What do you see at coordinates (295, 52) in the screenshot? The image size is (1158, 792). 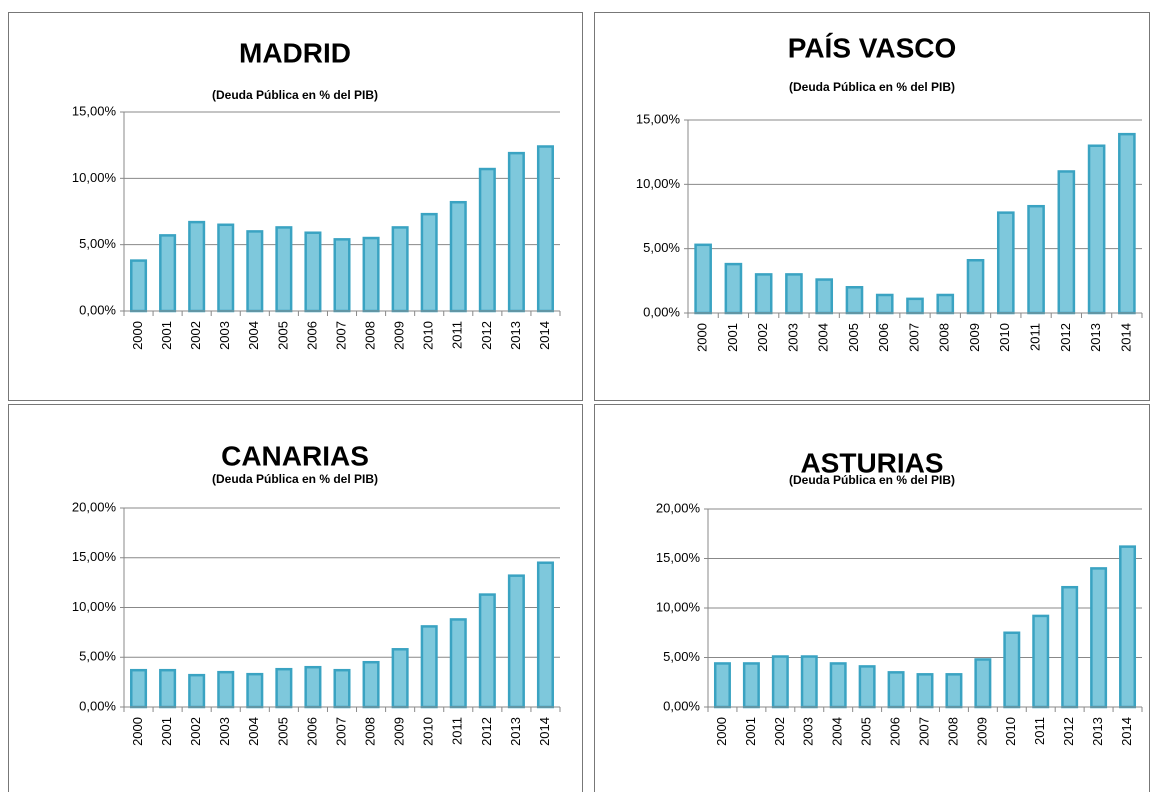 I see `chart-title: MADRID` at bounding box center [295, 52].